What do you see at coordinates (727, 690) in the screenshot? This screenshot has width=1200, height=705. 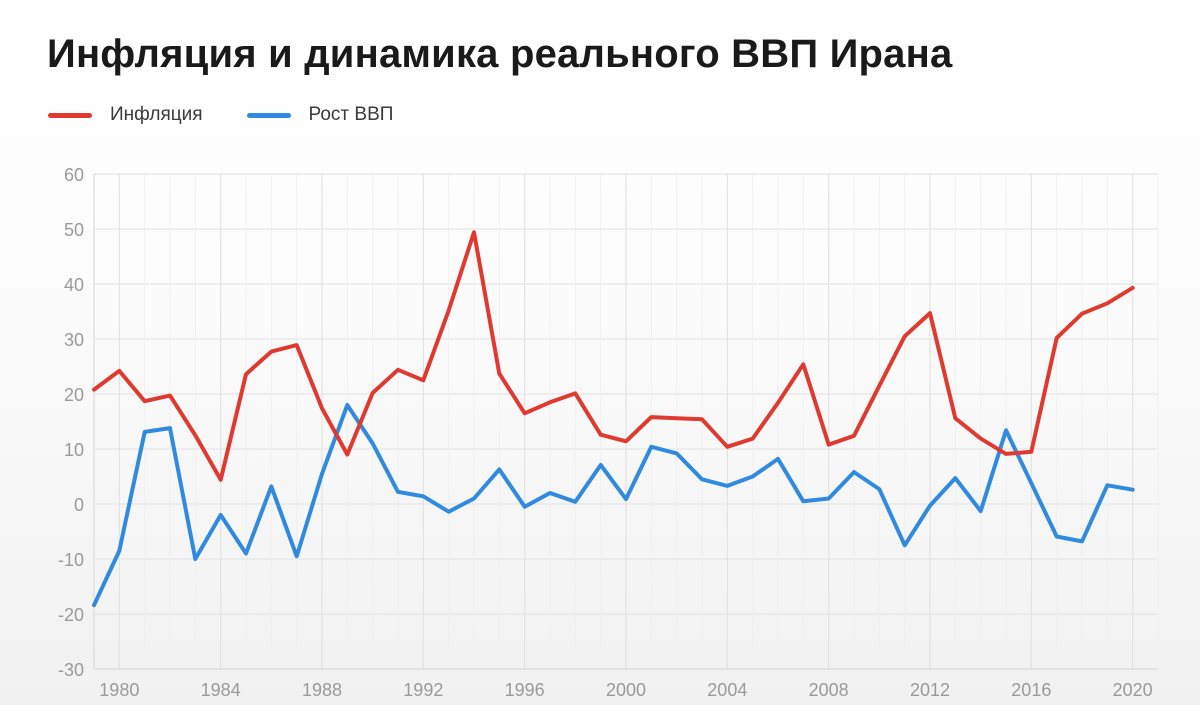 I see `x-tick-label: 2004` at bounding box center [727, 690].